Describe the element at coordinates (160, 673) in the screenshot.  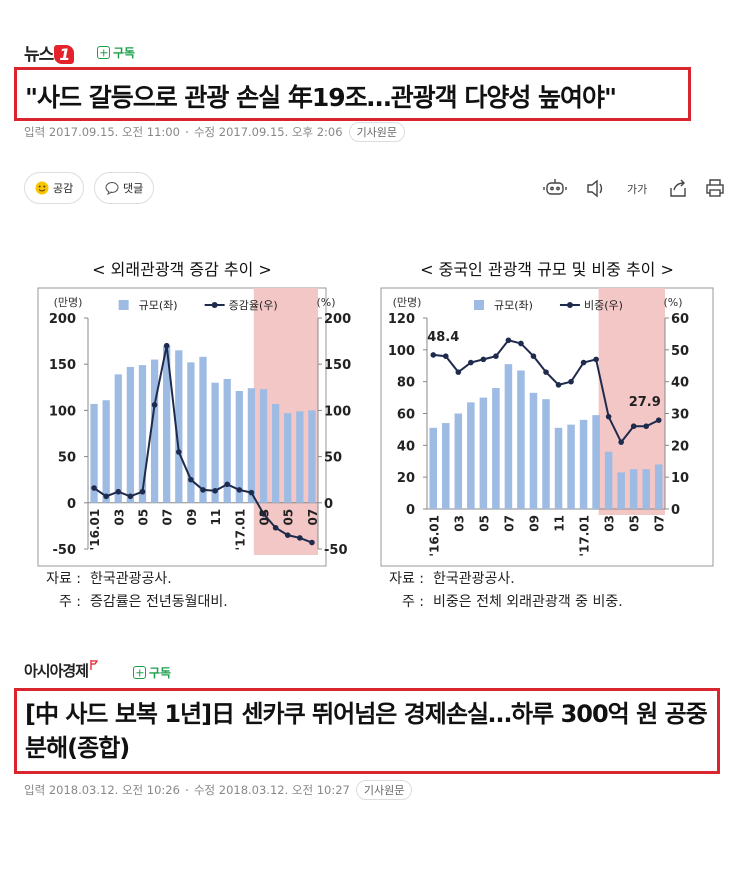
I see `subscribe-label: 구독` at that location.